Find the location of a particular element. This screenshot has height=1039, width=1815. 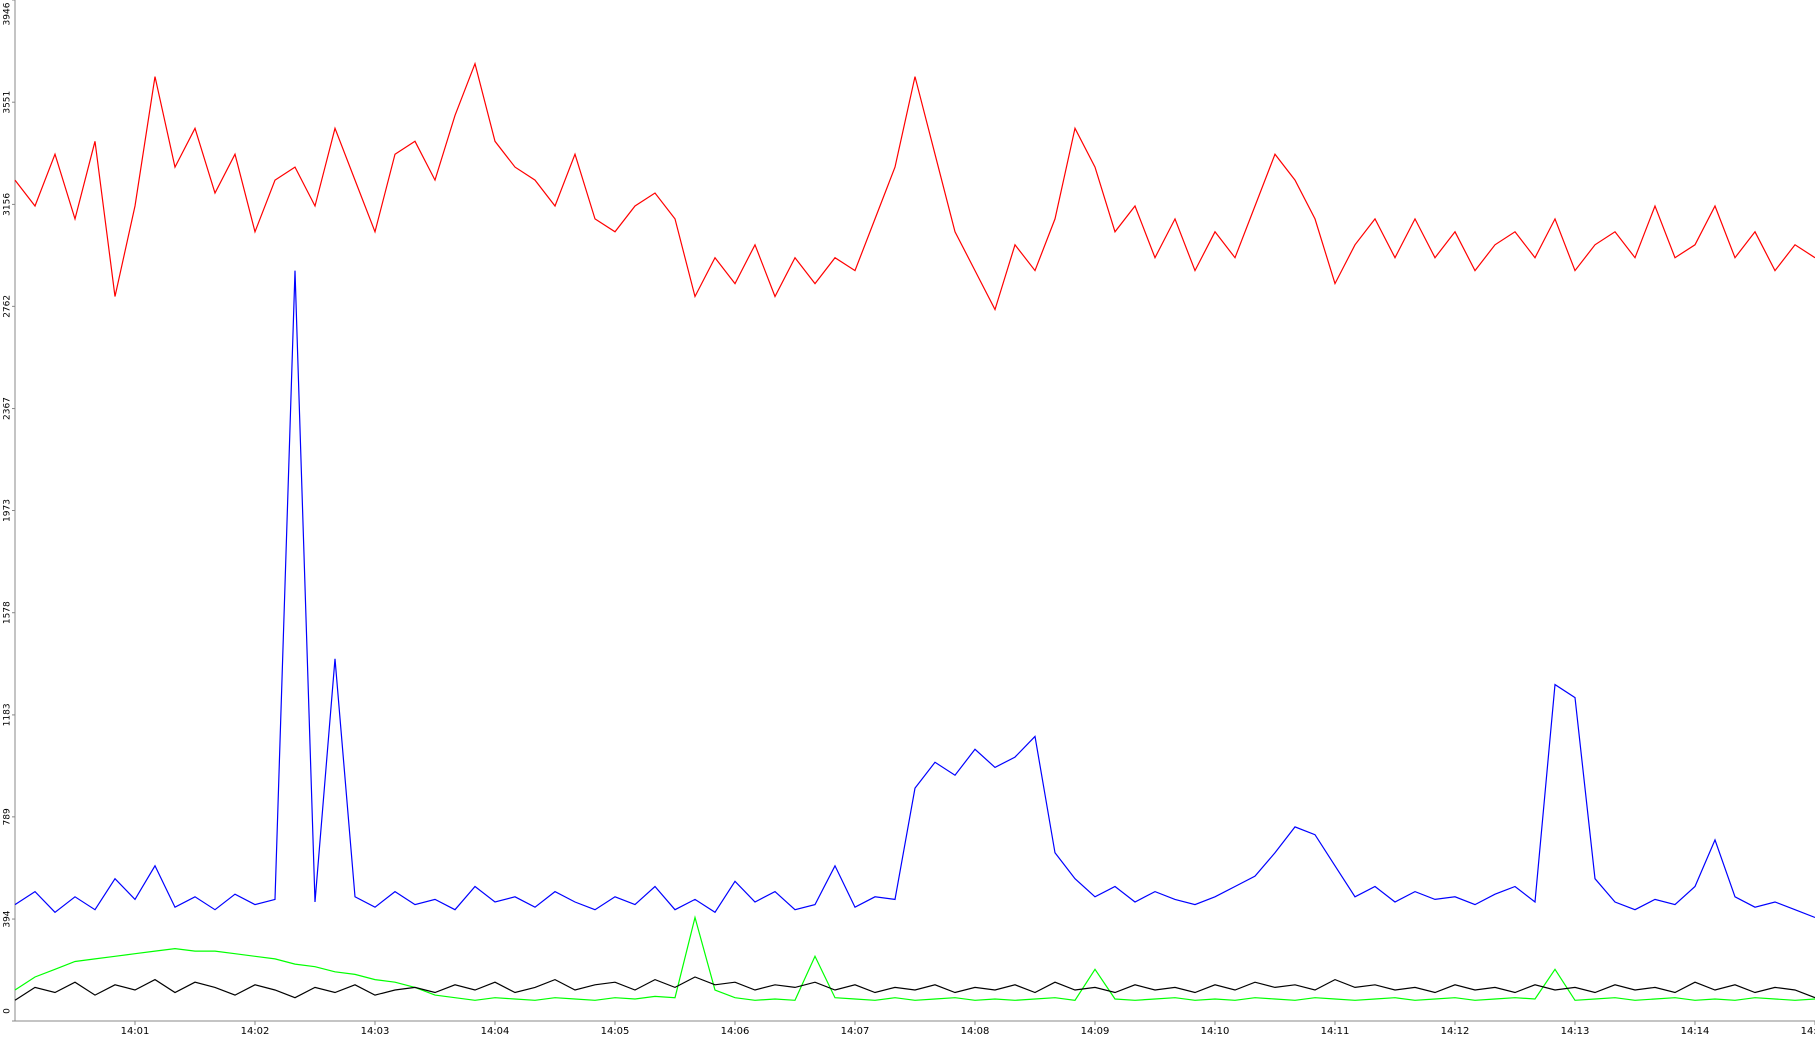

y-tick-label: 2367 is located at coordinates (8, 408).